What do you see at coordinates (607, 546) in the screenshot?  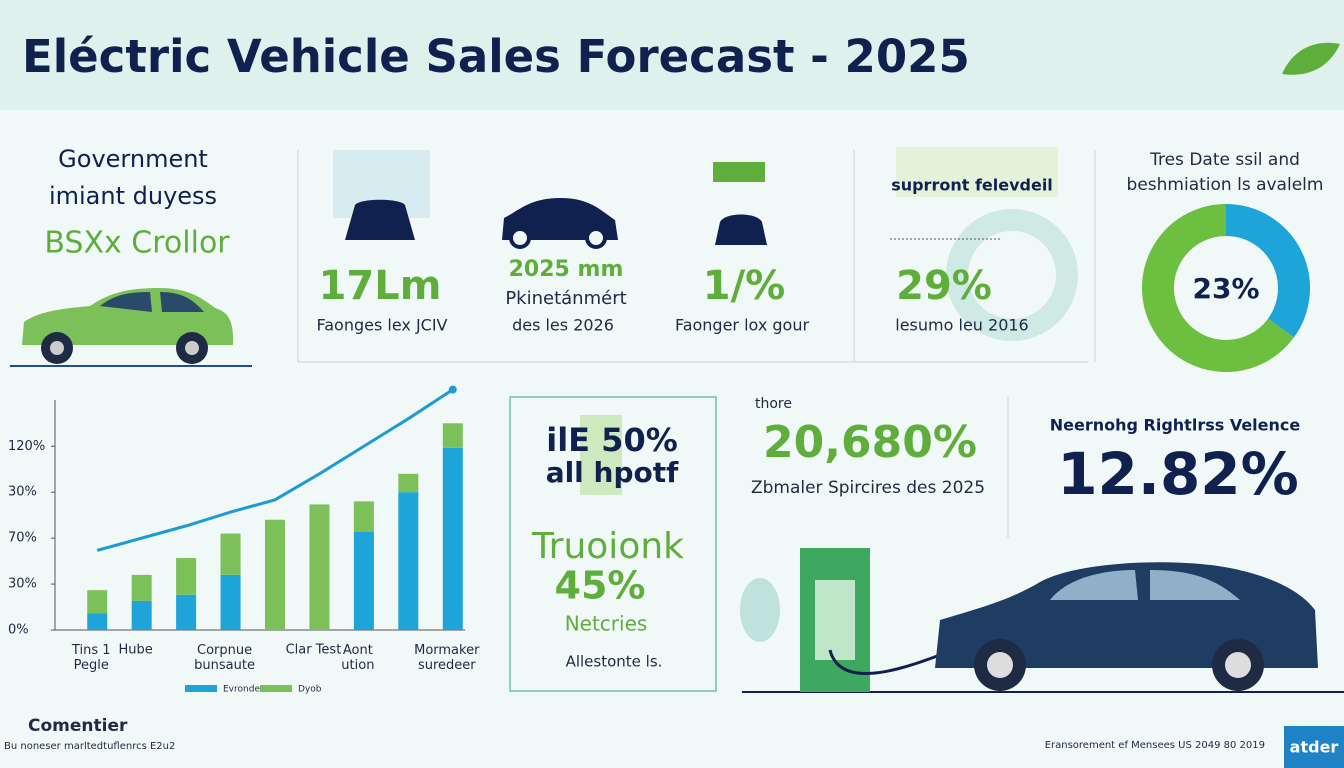 I see `box-line: Truoionk` at bounding box center [607, 546].